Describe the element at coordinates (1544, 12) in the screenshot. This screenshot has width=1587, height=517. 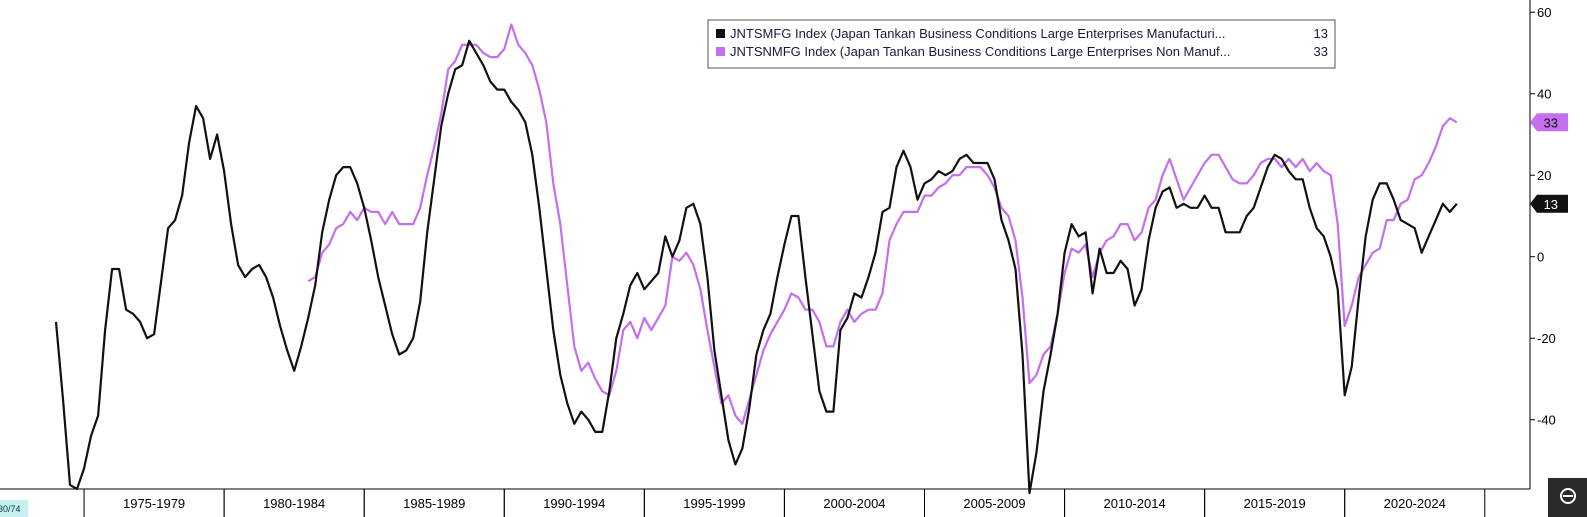
I see `y-tick-label: 60` at that location.